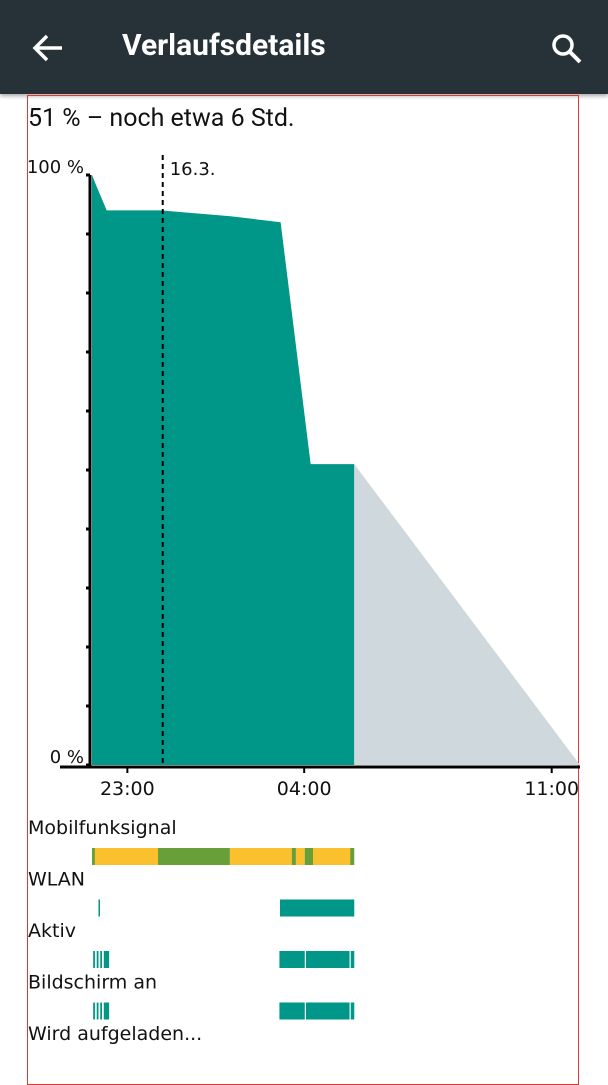 Image resolution: width=608 pixels, height=1085 pixels. I want to click on app-bar-icons, so click(307, 49).